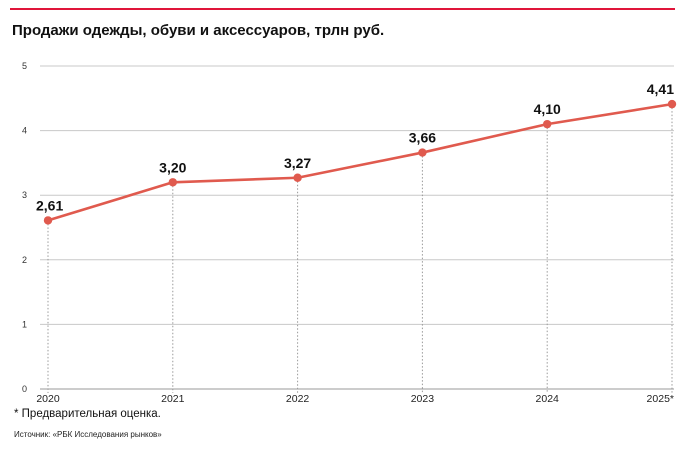 Image resolution: width=700 pixels, height=458 pixels. Describe the element at coordinates (548, 399) in the screenshot. I see `x-tick-label: 2024` at that location.